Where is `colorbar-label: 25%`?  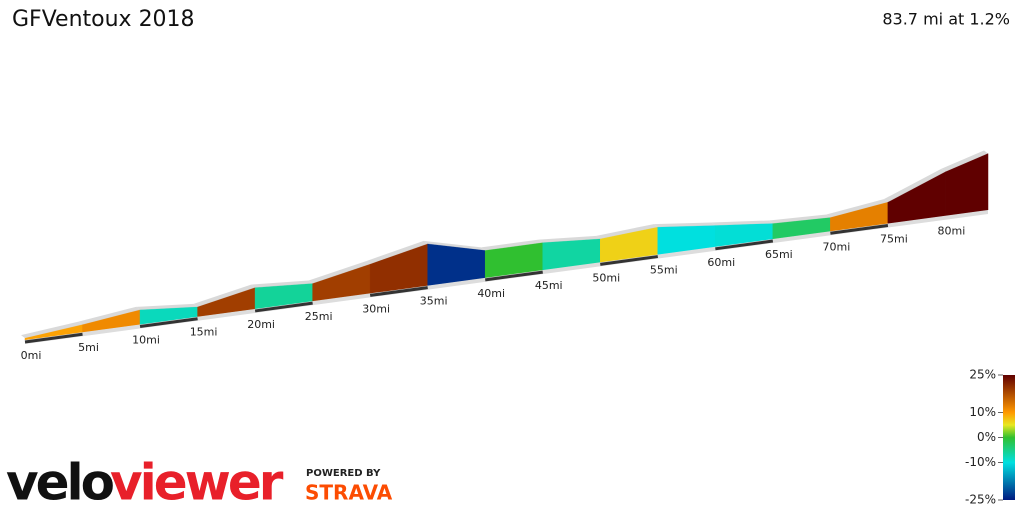 colorbar-label: 25% is located at coordinates (982, 375).